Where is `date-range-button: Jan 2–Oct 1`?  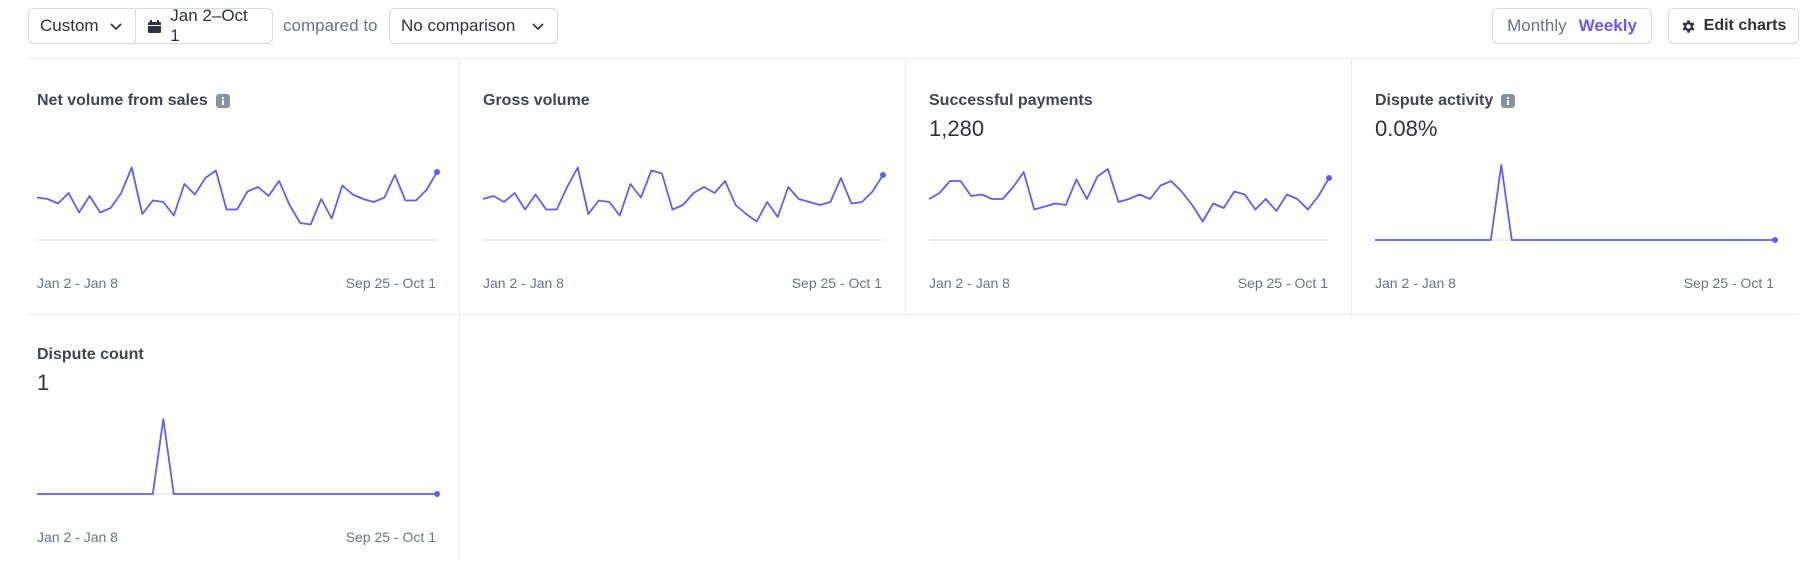
date-range-button: Jan 2–Oct 1 is located at coordinates (204, 25).